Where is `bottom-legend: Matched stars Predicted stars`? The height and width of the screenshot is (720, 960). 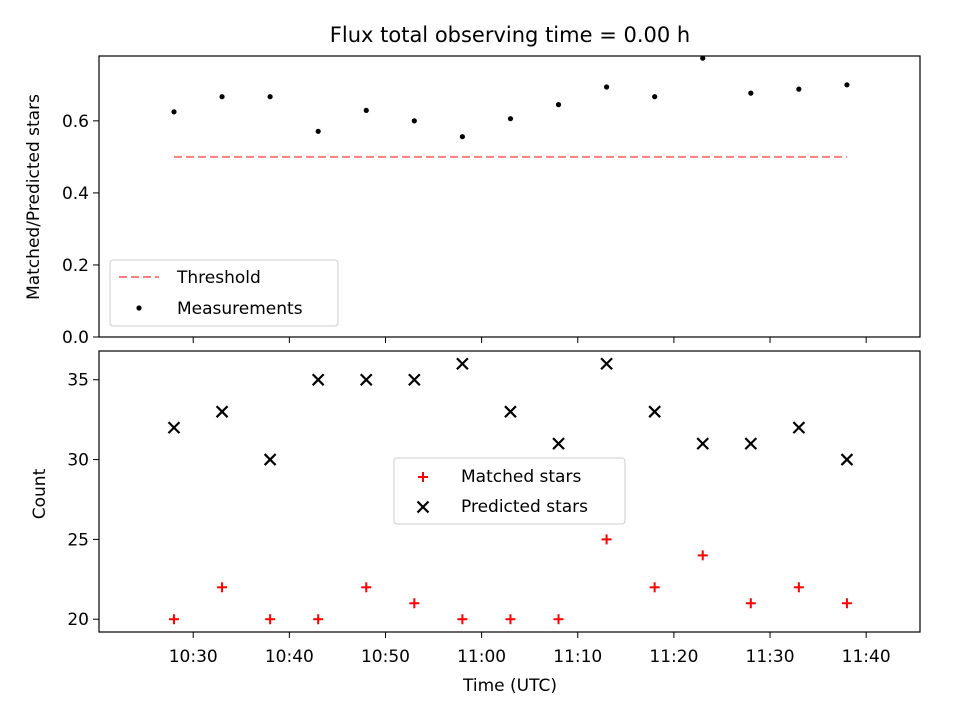
bottom-legend: Matched stars Predicted stars is located at coordinates (509, 491).